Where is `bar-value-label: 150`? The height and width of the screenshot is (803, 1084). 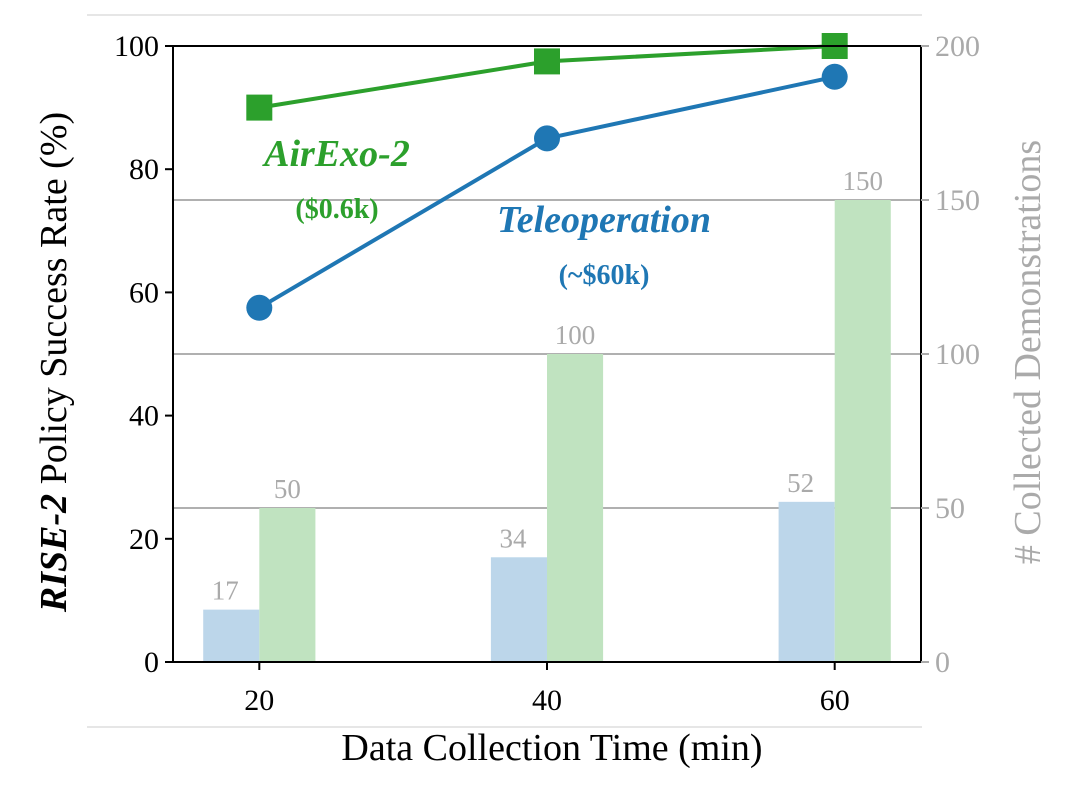
bar-value-label: 150 is located at coordinates (862, 181).